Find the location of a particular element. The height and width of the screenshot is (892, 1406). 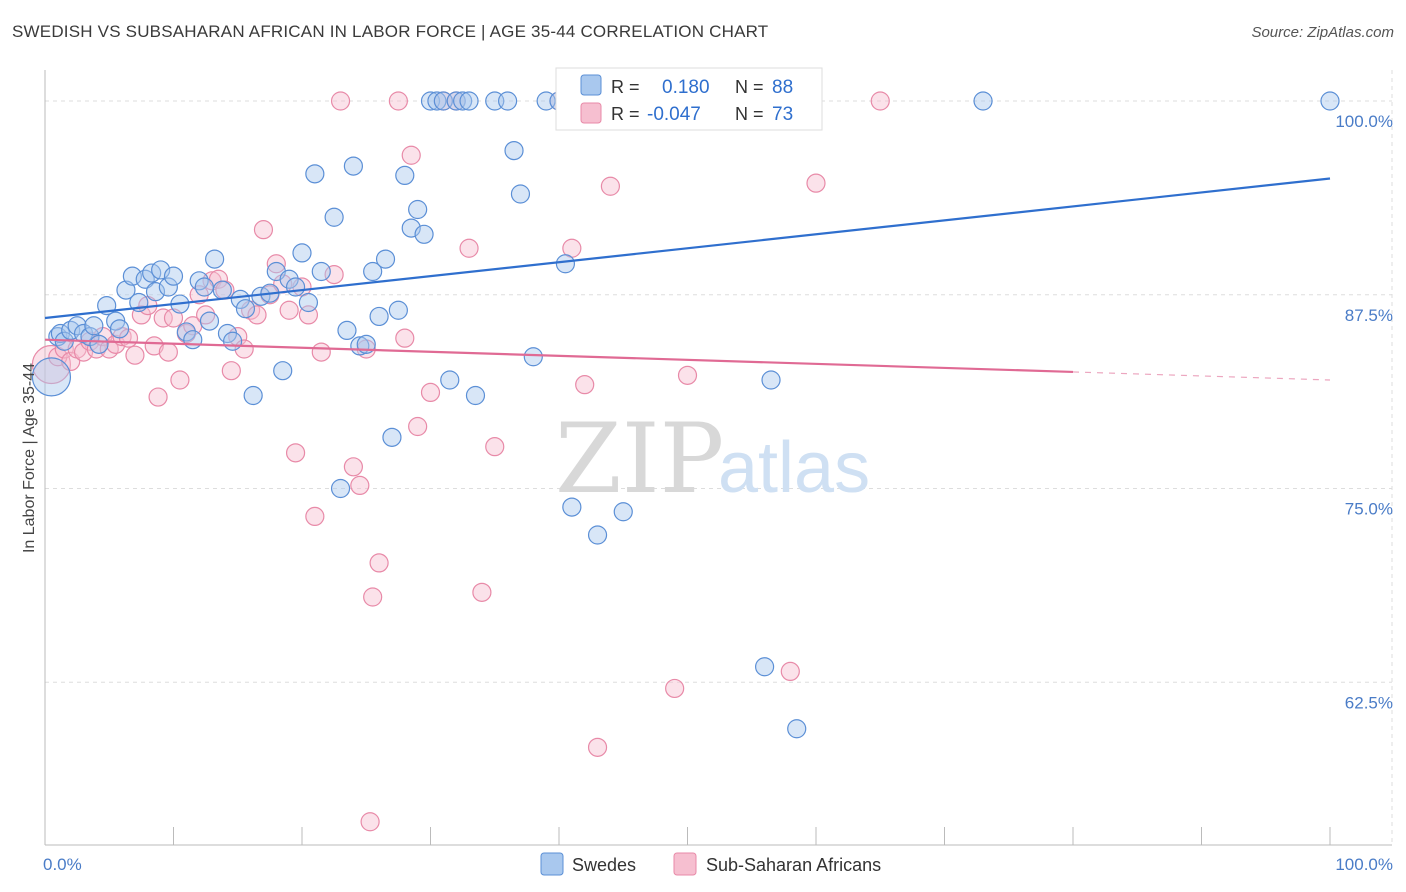

watermark-atlas: atlas is located at coordinates (794, 468).